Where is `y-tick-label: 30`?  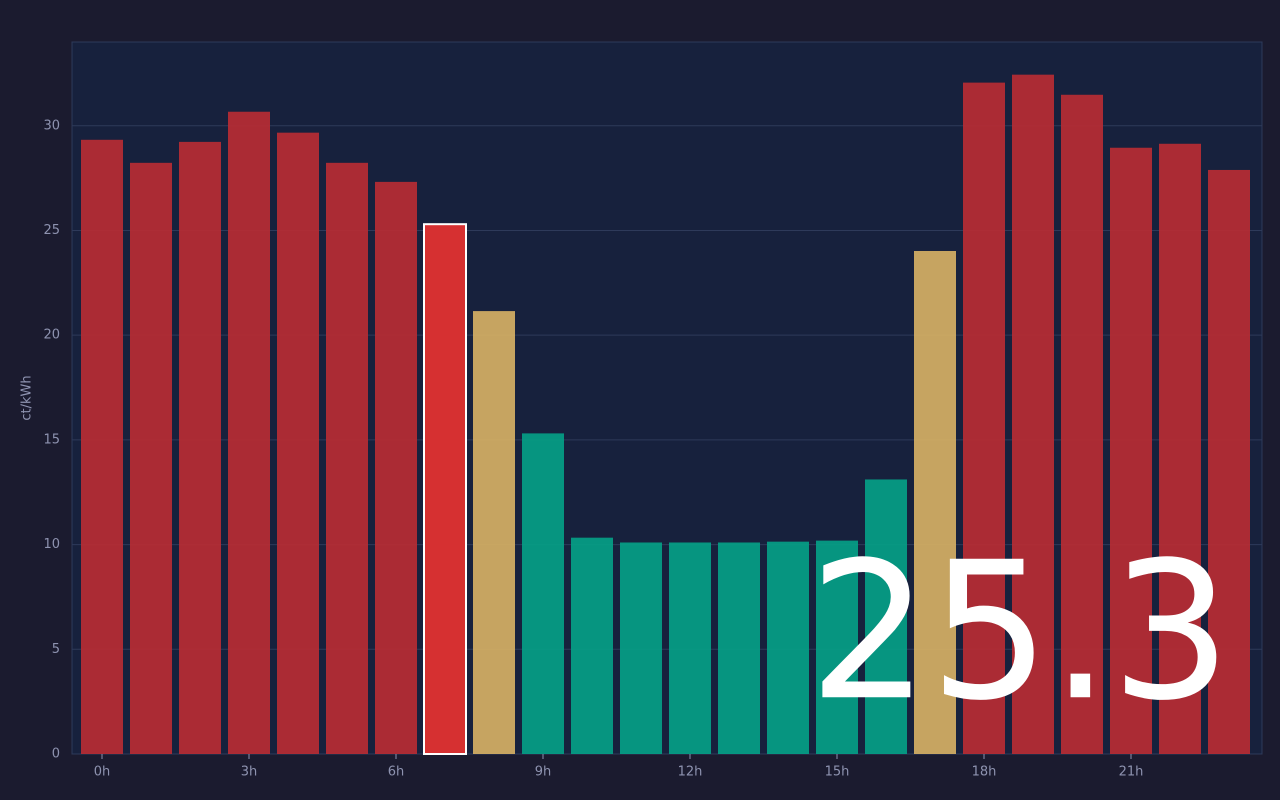 y-tick-label: 30 is located at coordinates (51, 125).